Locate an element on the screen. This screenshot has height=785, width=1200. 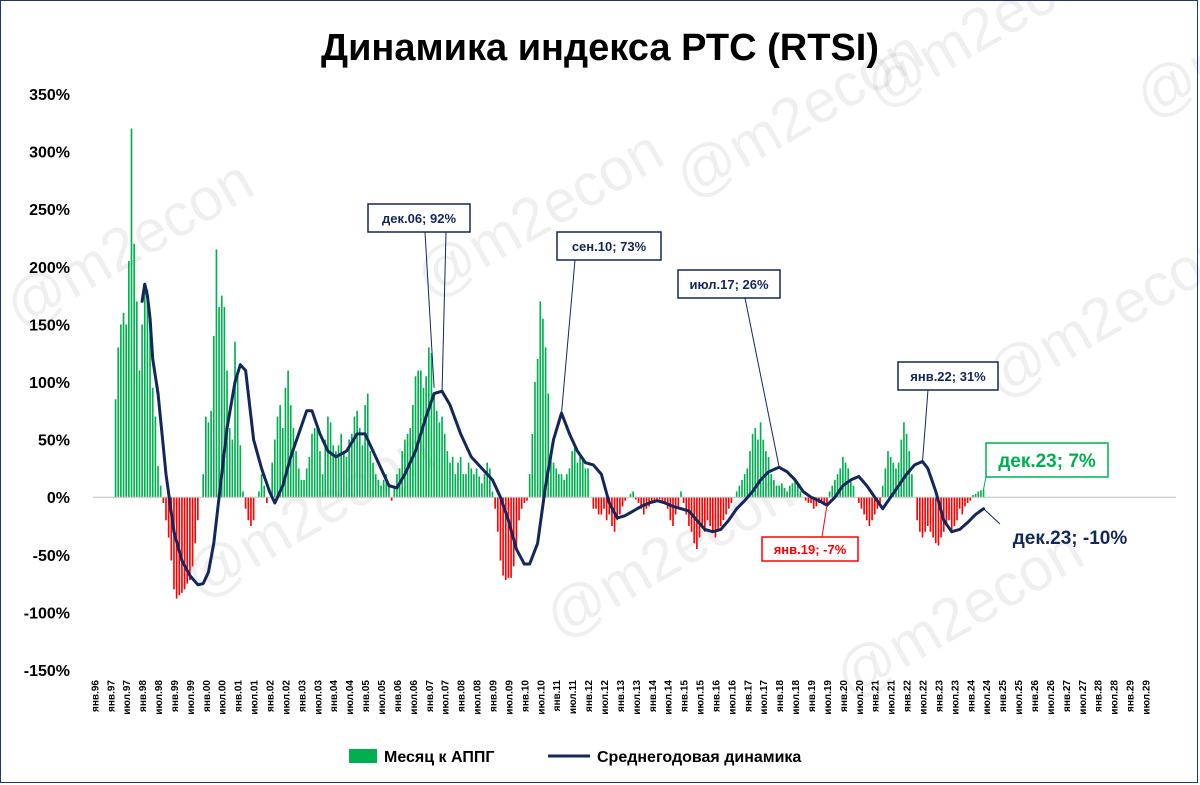
y-tick-label: 250% is located at coordinates (49, 210).